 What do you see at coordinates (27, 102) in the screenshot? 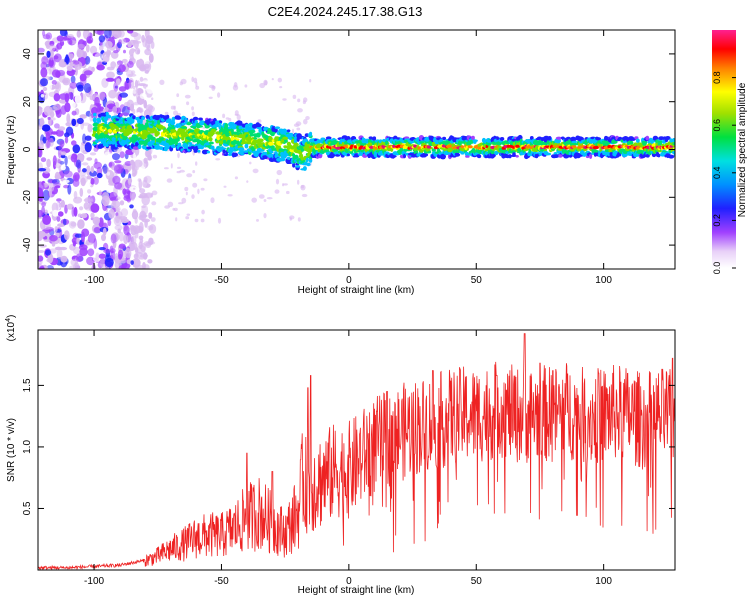
I see `y-tick-label: 20` at bounding box center [27, 102].